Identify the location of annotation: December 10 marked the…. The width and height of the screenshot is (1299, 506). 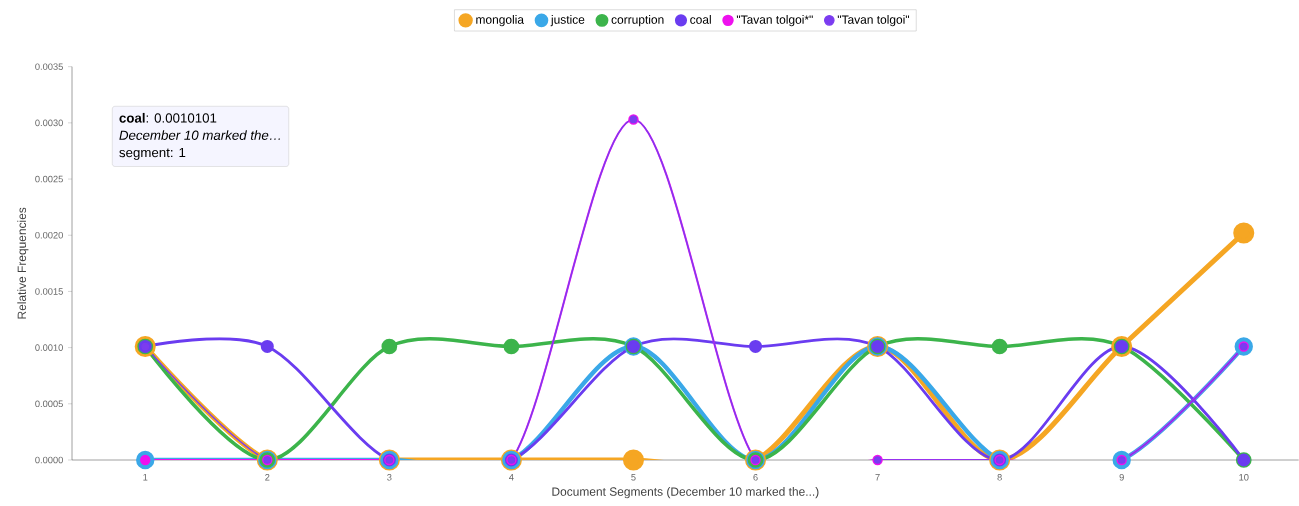
(199, 135).